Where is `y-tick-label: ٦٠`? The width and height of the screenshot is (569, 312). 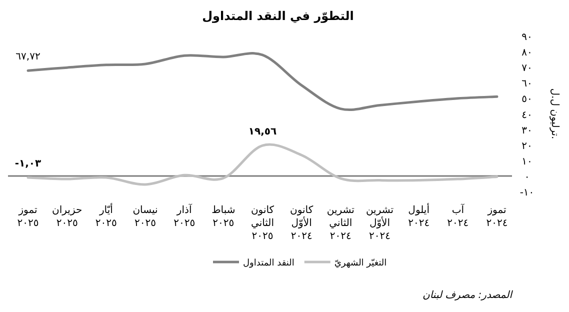
y-tick-label: ٦٠ is located at coordinates (527, 84).